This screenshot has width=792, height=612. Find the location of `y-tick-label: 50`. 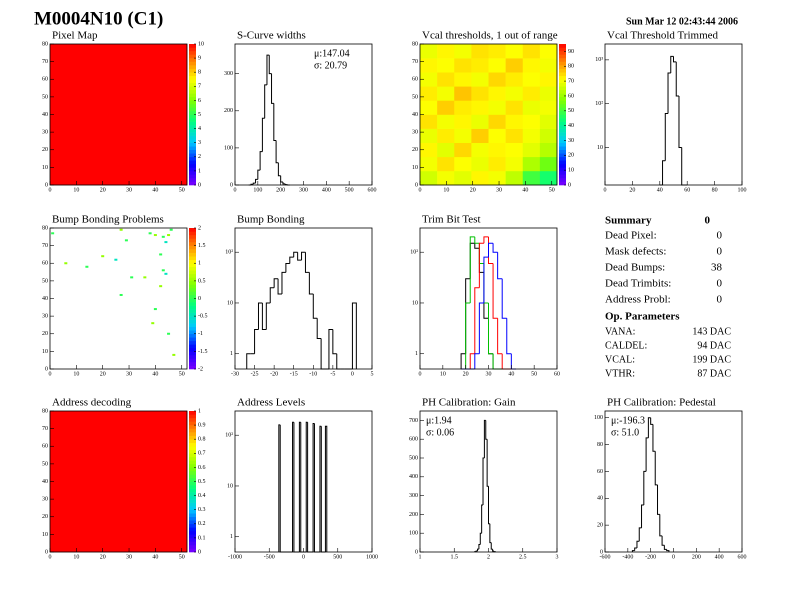

y-tick-label: 50 is located at coordinates (415, 97).